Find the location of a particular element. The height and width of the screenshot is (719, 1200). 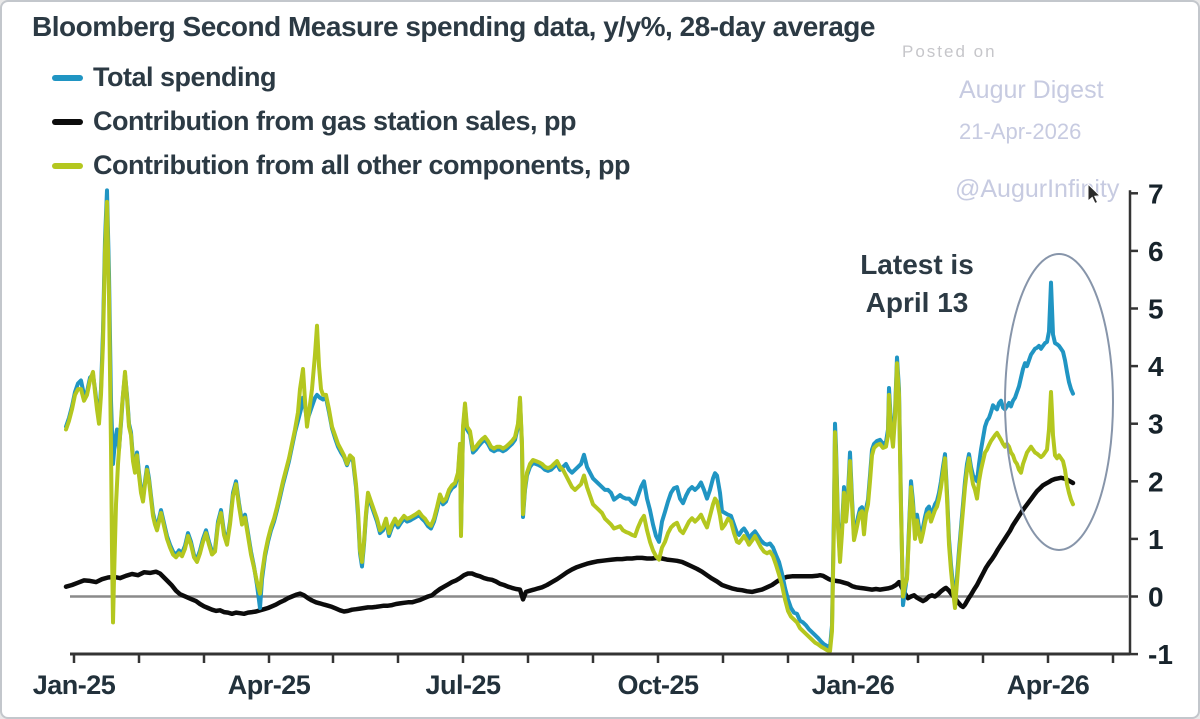

latest-date-annotation: Latest is April 13 is located at coordinates (917, 284).